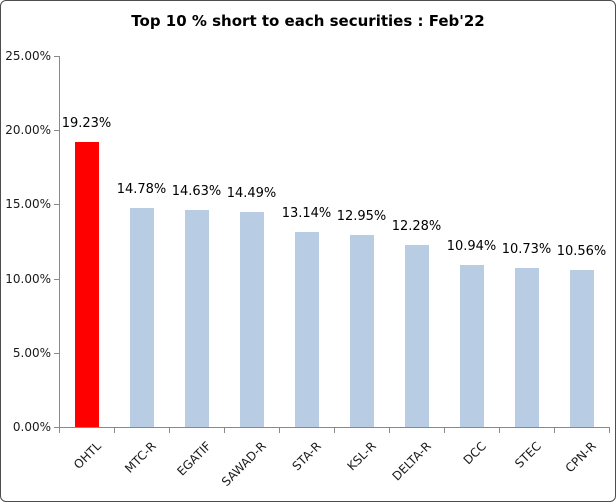 This screenshot has width=616, height=502. What do you see at coordinates (86, 284) in the screenshot?
I see `bar-OHTL` at bounding box center [86, 284].